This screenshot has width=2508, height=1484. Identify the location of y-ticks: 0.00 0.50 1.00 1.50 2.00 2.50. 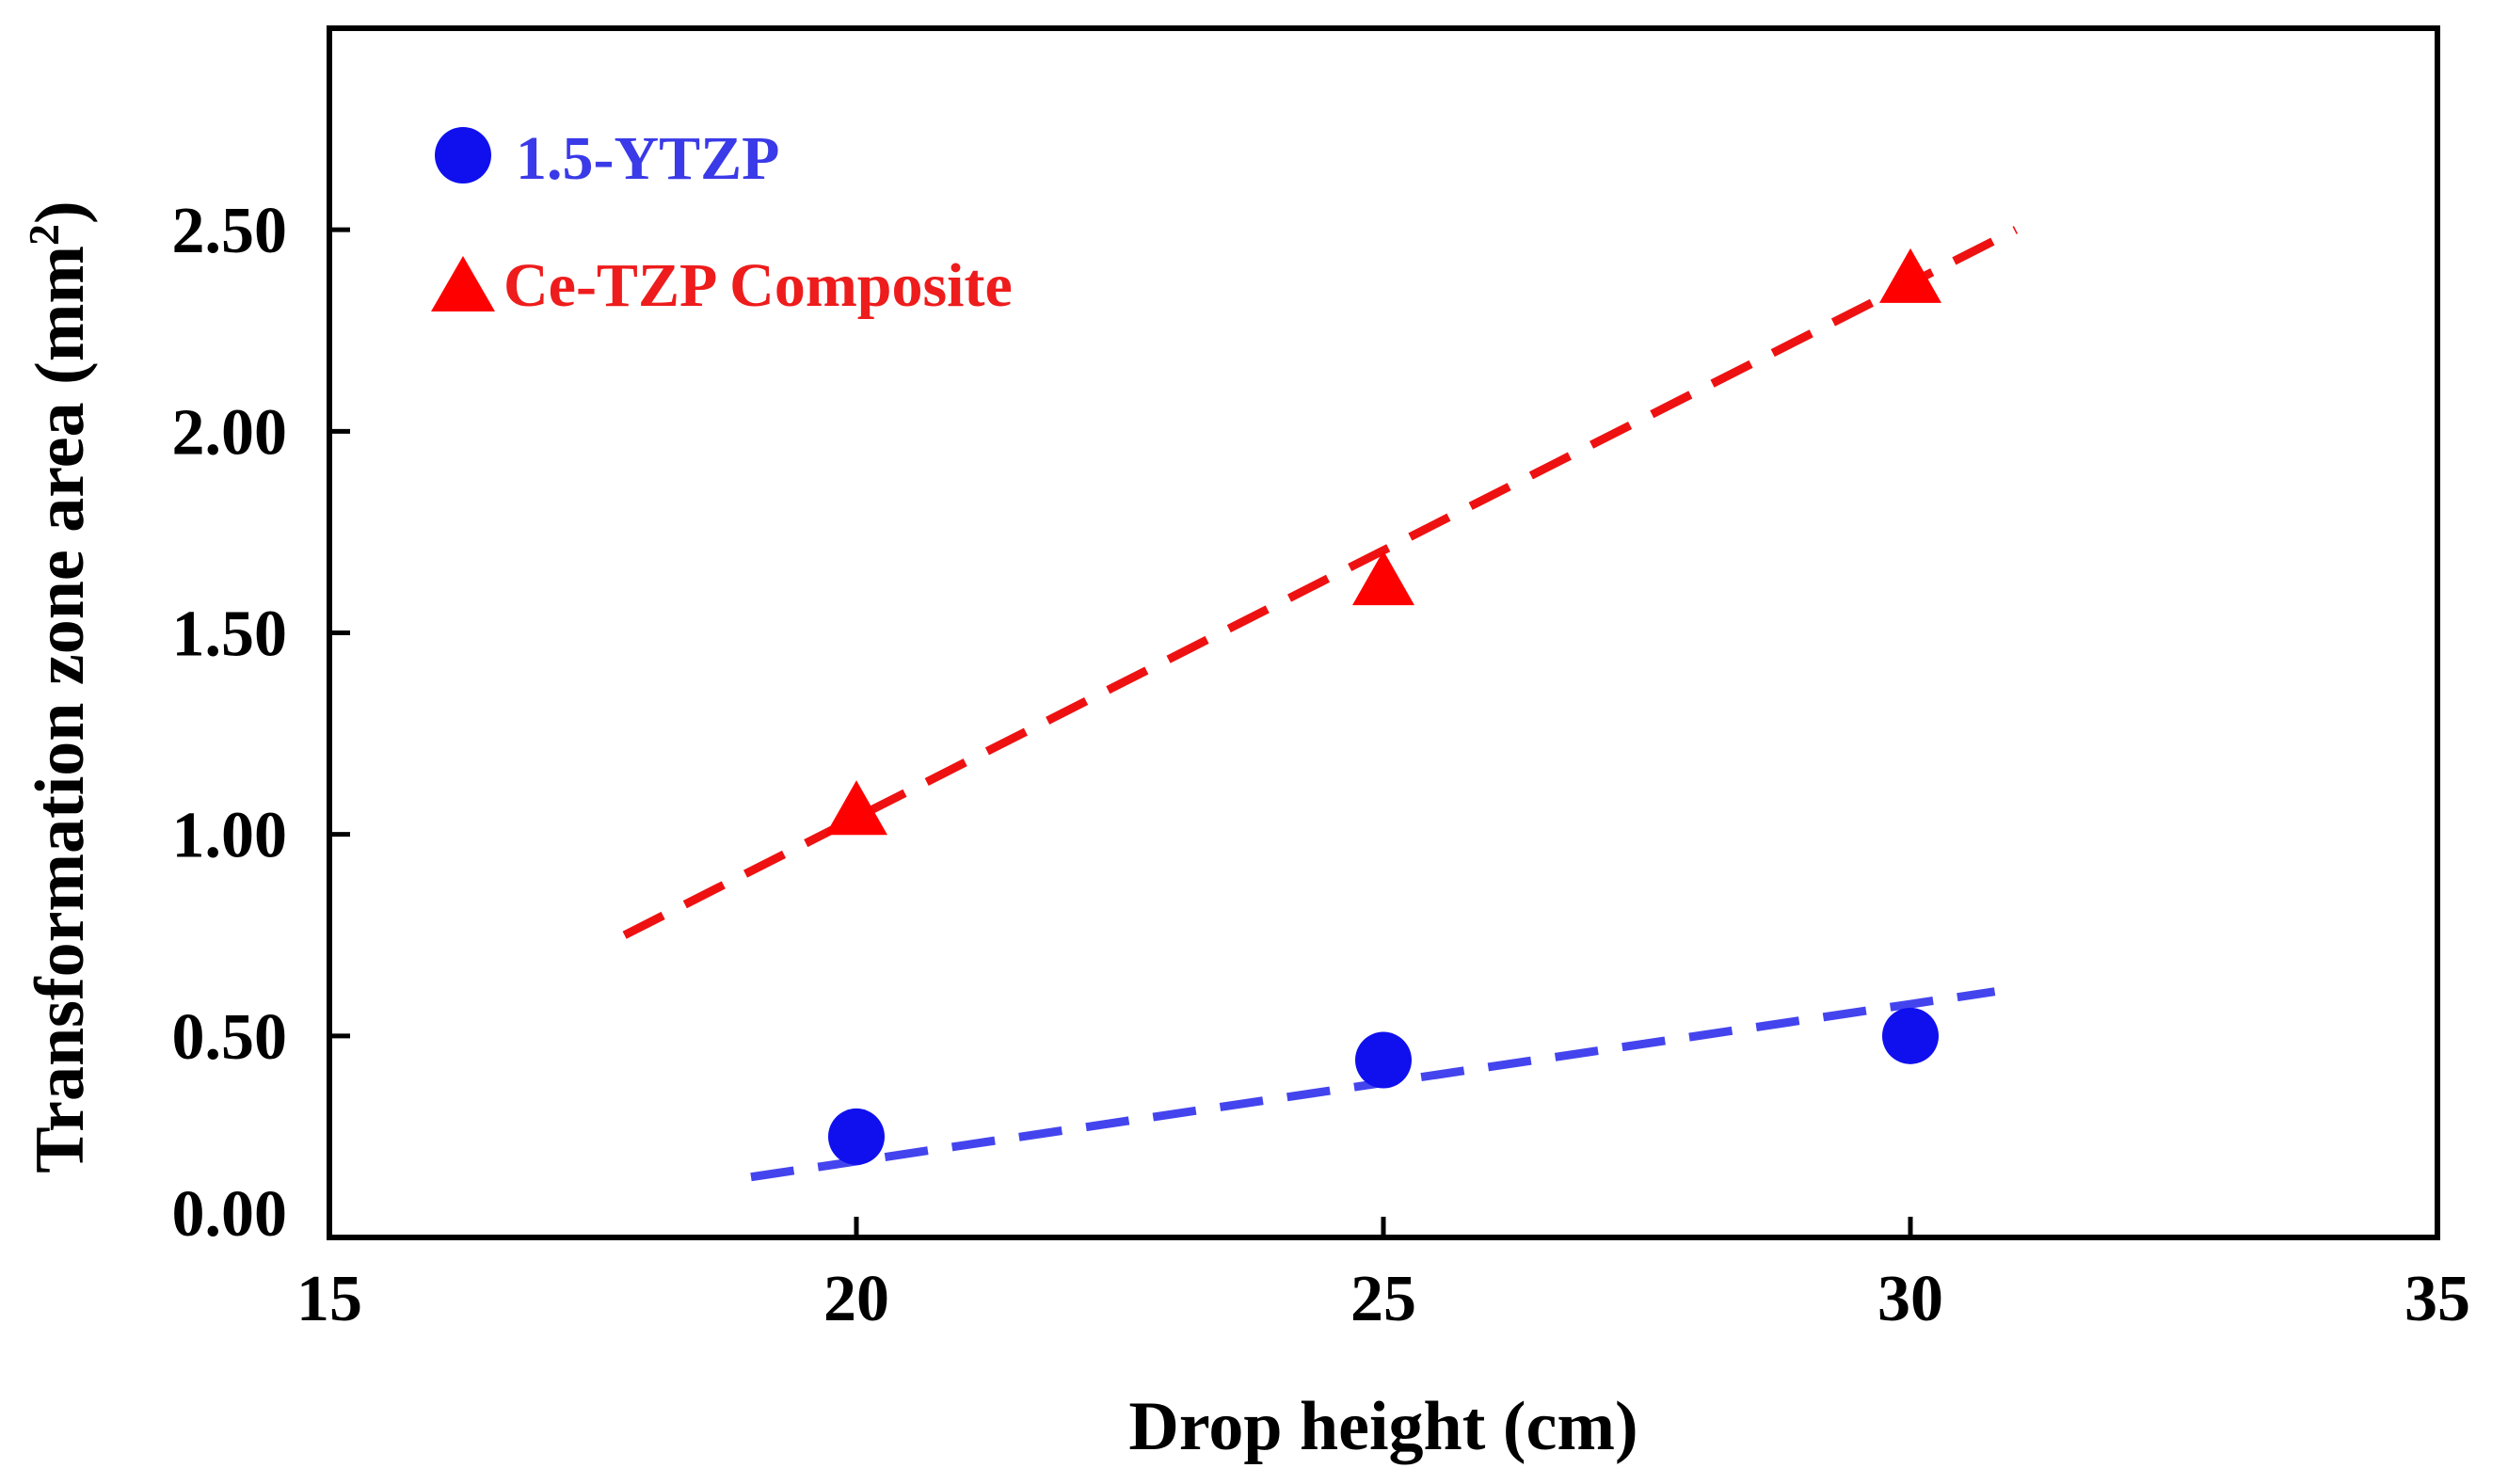
(261, 723).